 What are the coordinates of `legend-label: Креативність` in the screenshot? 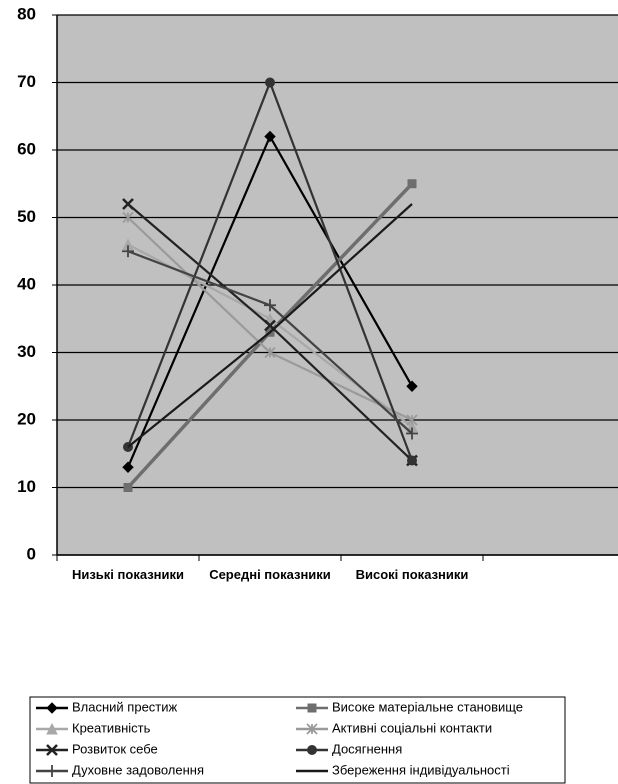 It's located at (111, 727).